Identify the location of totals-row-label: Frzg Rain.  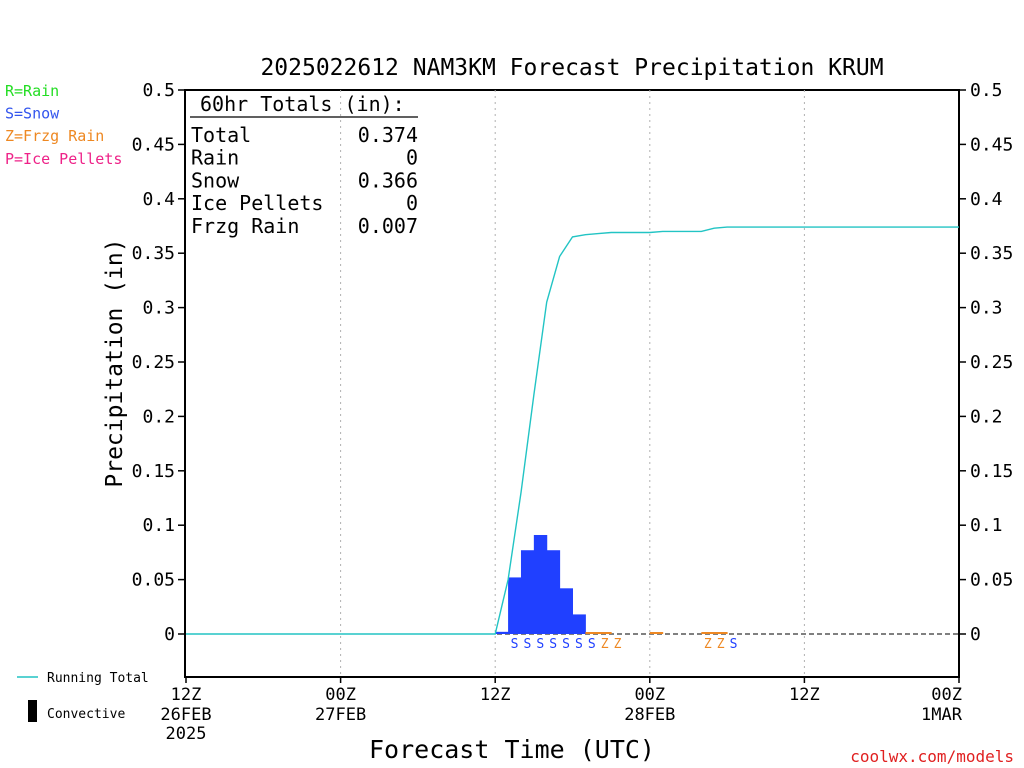
(245, 226).